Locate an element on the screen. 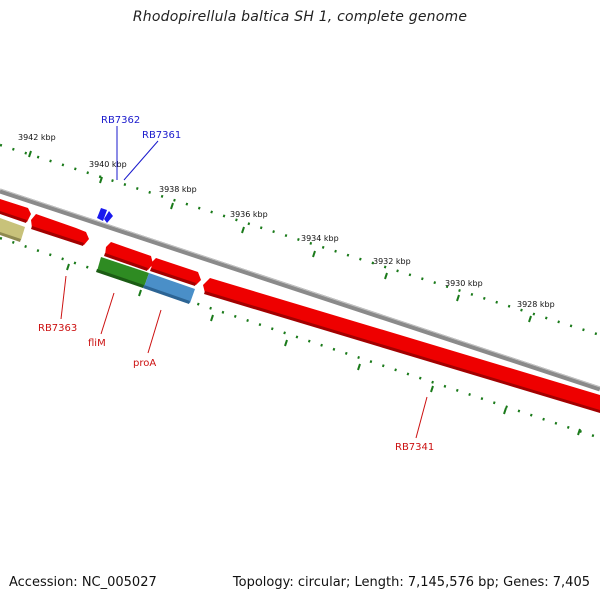 The height and width of the screenshot is (600, 600). rb7361-leader is located at coordinates (141, 160).